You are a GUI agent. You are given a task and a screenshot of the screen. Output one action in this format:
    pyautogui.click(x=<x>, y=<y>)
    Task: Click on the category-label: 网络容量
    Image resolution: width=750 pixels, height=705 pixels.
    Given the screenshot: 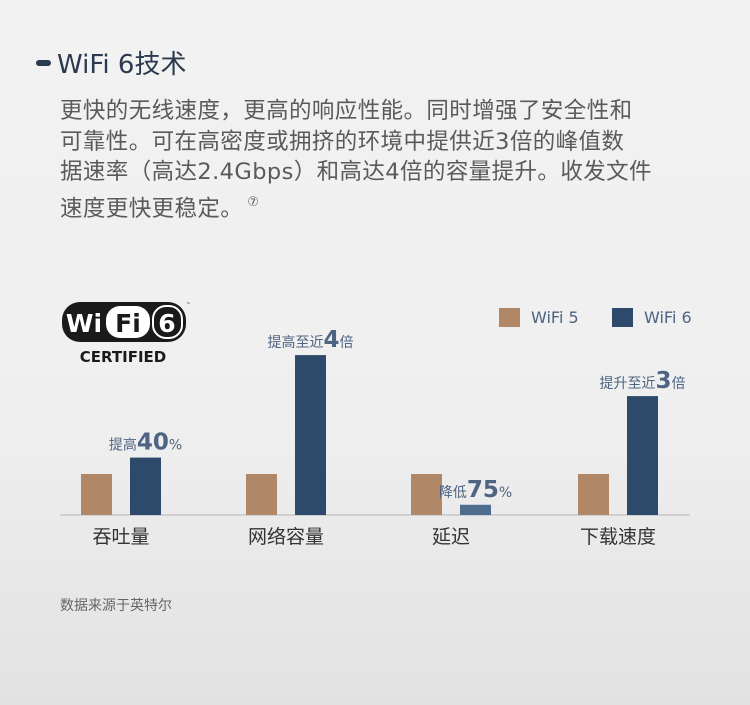 What is the action you would take?
    pyautogui.click(x=286, y=537)
    